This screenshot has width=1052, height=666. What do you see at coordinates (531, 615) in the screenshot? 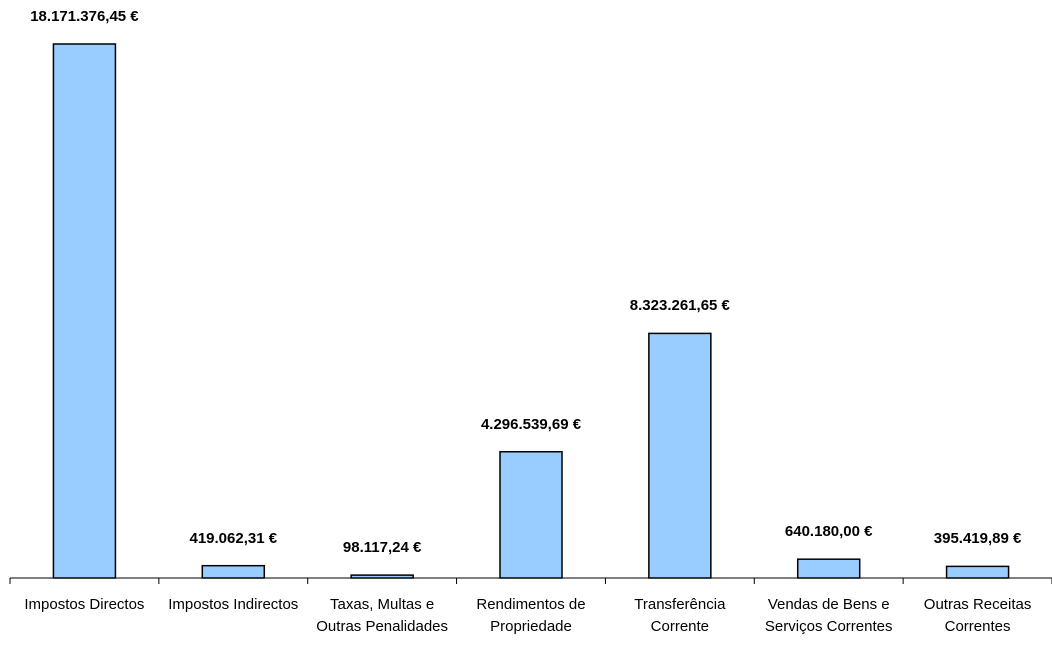
I see `x-tick-label: Rendimentos de Propriedade` at bounding box center [531, 615].